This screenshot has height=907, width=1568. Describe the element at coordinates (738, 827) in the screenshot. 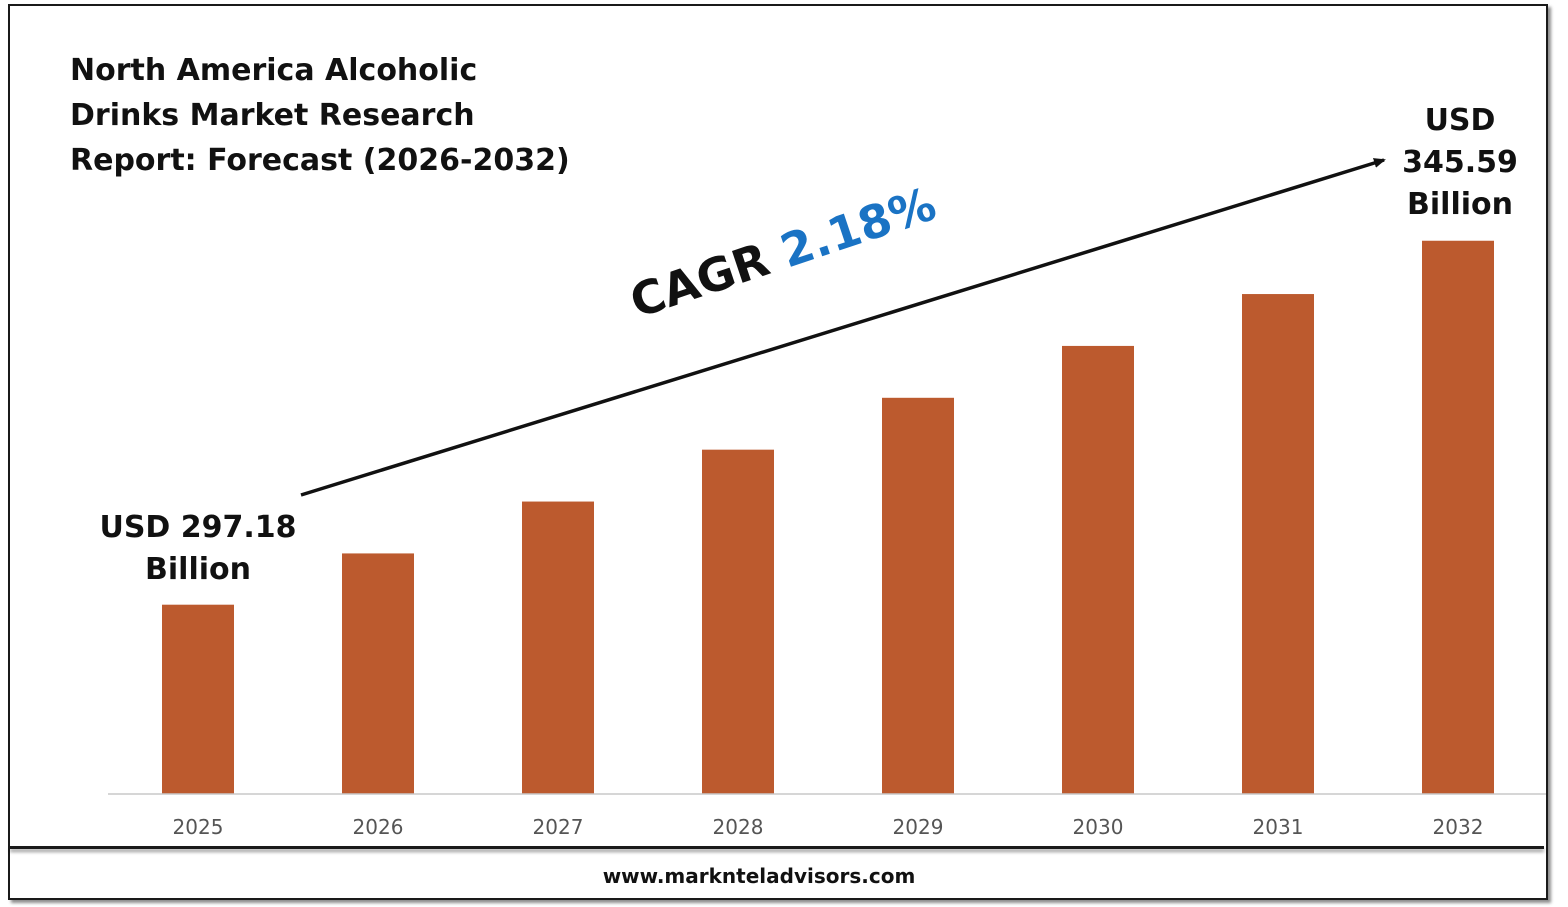

I see `x-tick-label-2028: 2028` at that location.